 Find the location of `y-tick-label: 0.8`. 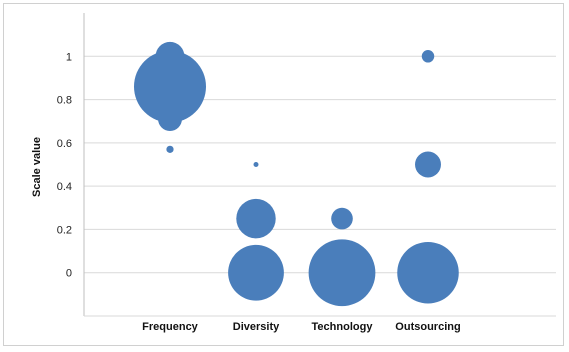

y-tick-label: 0.8 is located at coordinates (64, 101).